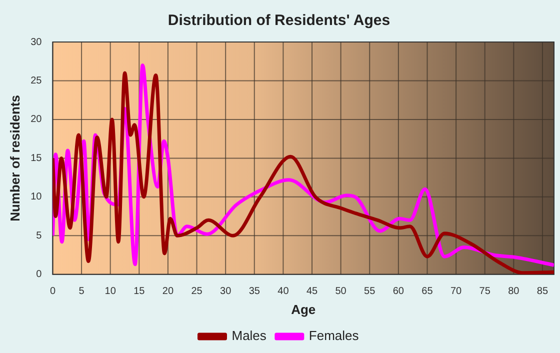 The image size is (560, 353). What do you see at coordinates (514, 292) in the screenshot?
I see `x-tick-label: 80` at bounding box center [514, 292].